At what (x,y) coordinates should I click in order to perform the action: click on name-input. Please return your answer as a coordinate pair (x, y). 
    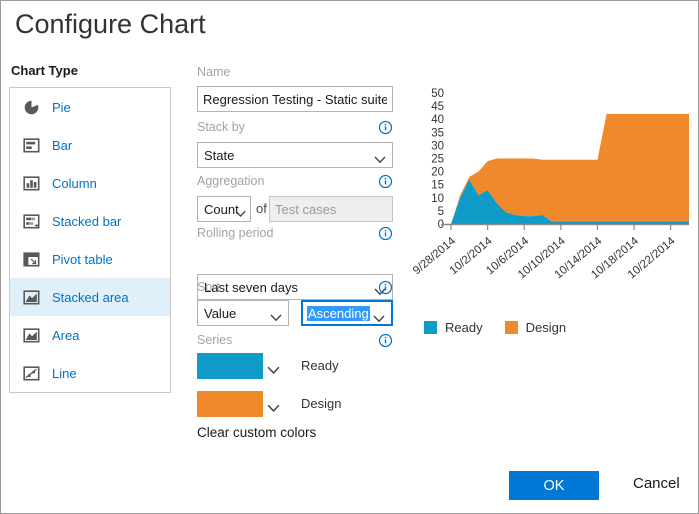
    Looking at the image, I should click on (295, 99).